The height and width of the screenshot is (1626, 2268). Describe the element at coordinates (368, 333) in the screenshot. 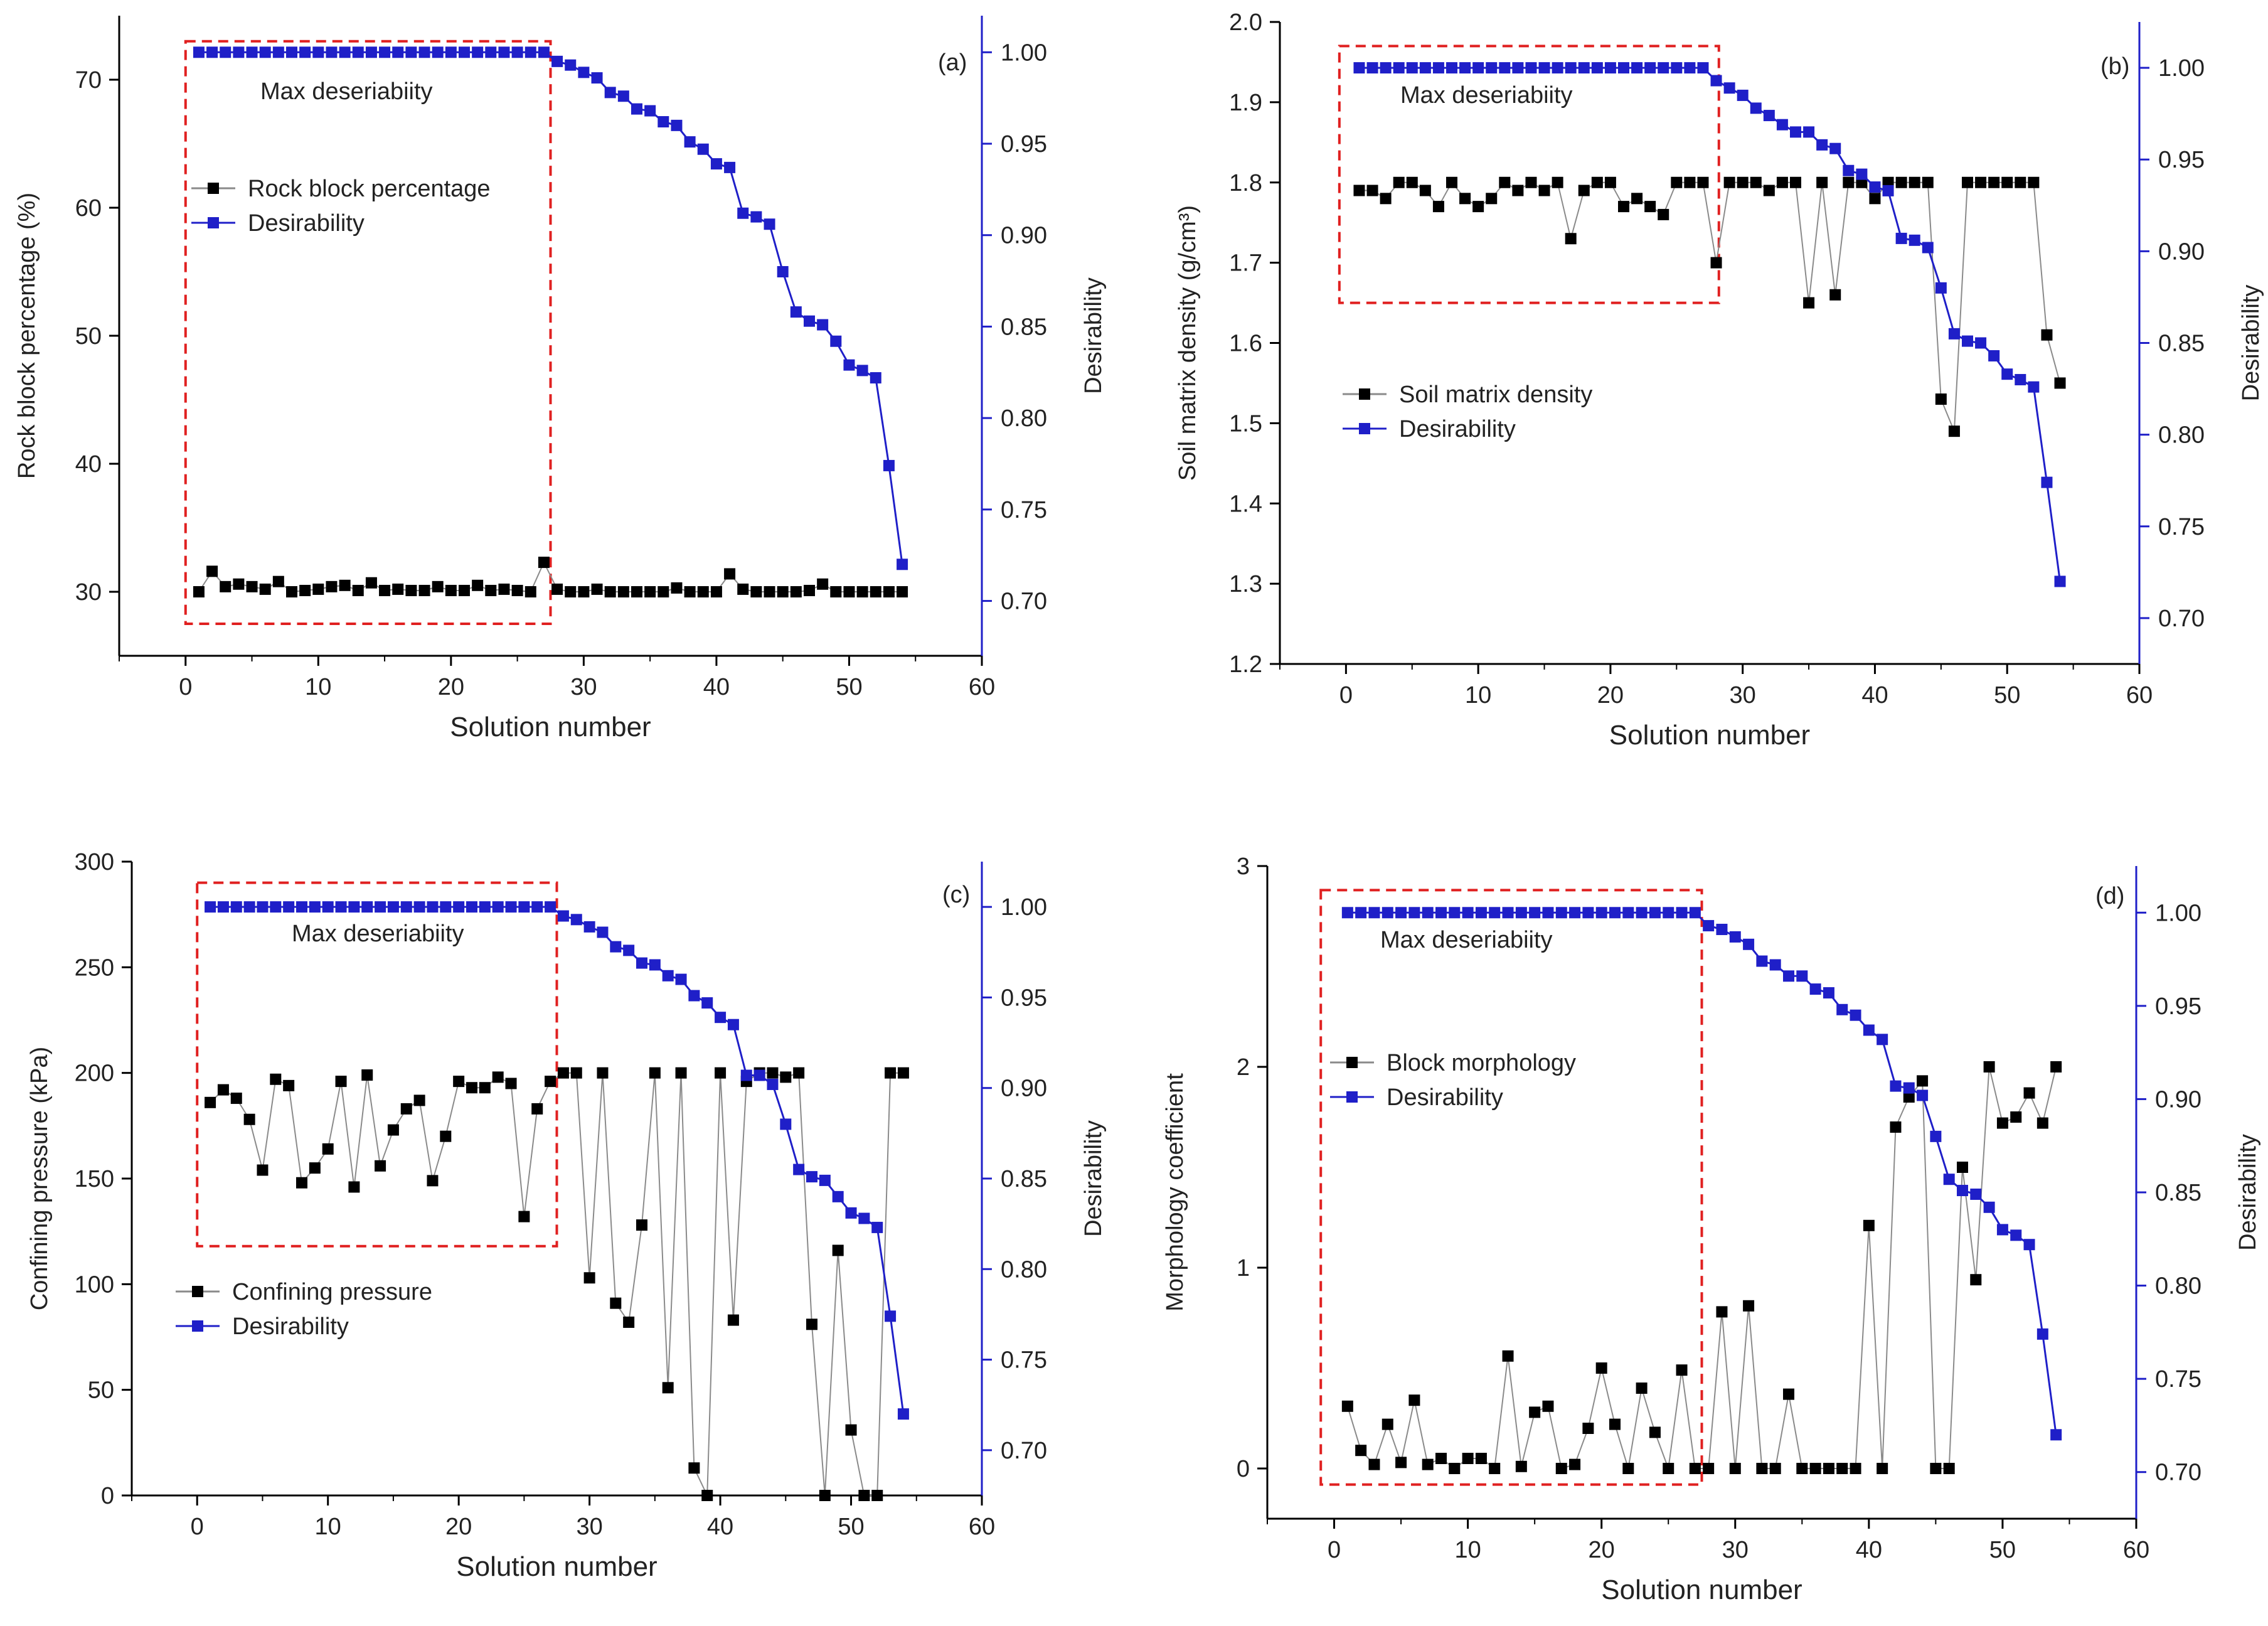

I see `max-desirability-box` at that location.